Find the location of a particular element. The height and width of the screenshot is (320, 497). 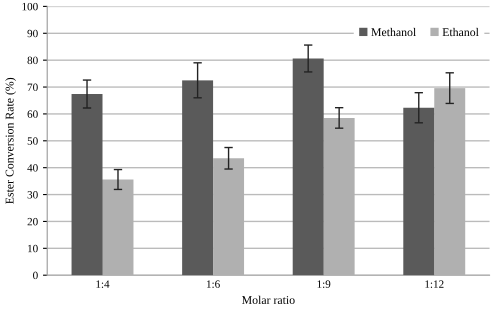

y-tick-label: 60 is located at coordinates (33, 114).